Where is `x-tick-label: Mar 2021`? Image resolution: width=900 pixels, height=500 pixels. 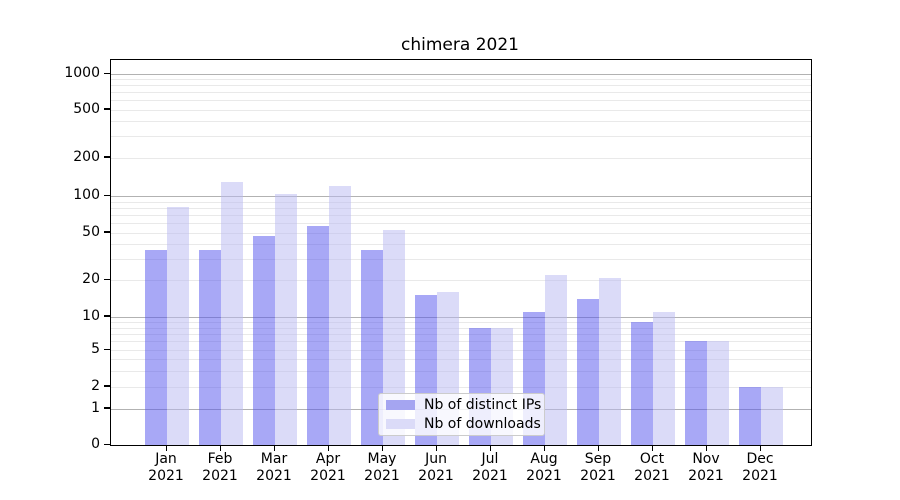 x-tick-label: Mar 2021 is located at coordinates (274, 468).